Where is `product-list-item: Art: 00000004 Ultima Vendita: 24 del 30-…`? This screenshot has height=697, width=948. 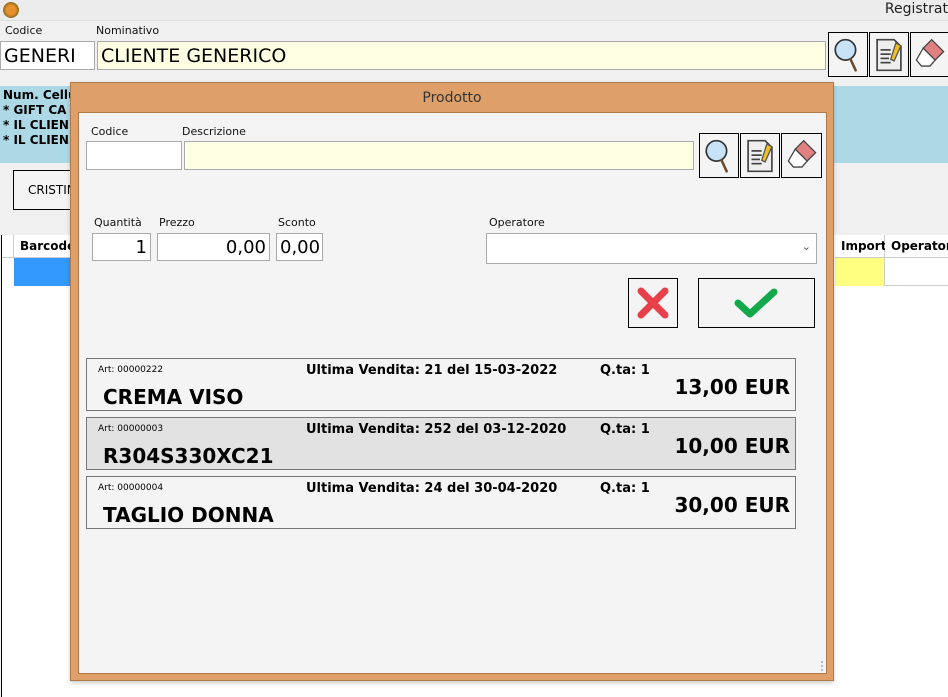 product-list-item: Art: 00000004 Ultima Vendita: 24 del 30-… is located at coordinates (441, 502).